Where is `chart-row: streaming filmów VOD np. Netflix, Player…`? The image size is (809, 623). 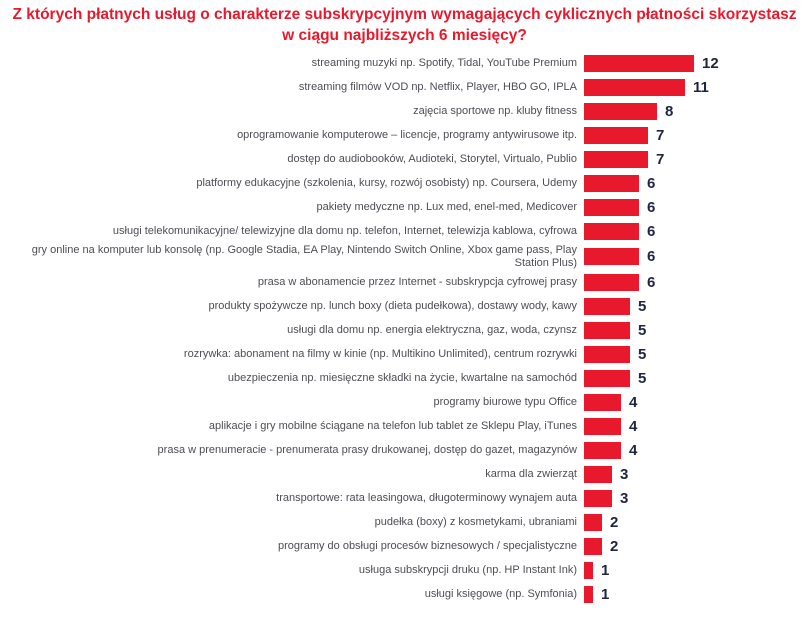 chart-row: streaming filmów VOD np. Netflix, Player… is located at coordinates (404, 88).